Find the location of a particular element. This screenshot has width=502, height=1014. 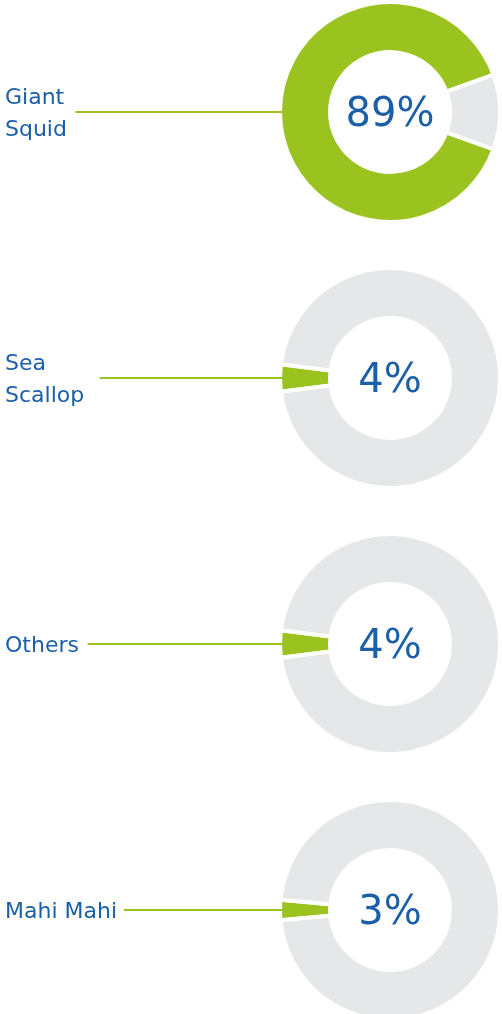

data-label: 3% is located at coordinates (390, 910).